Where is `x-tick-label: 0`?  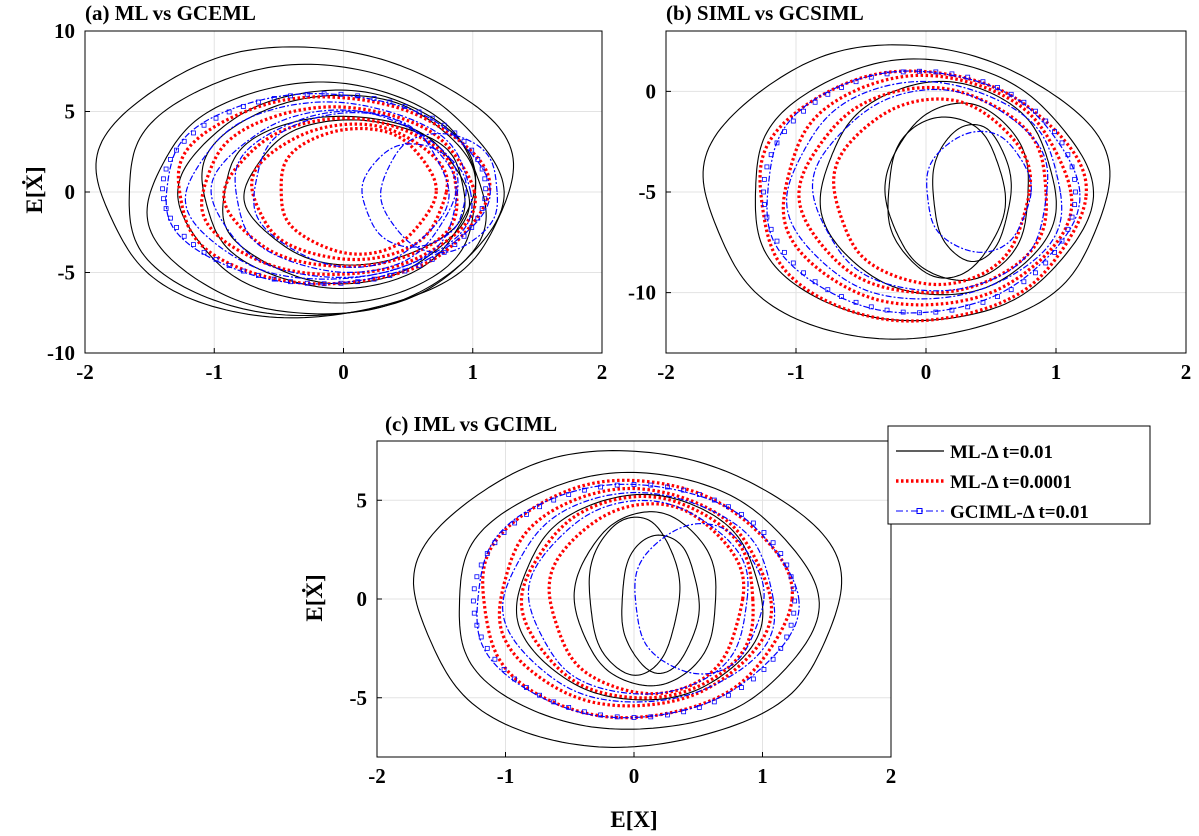 x-tick-label: 0 is located at coordinates (343, 372).